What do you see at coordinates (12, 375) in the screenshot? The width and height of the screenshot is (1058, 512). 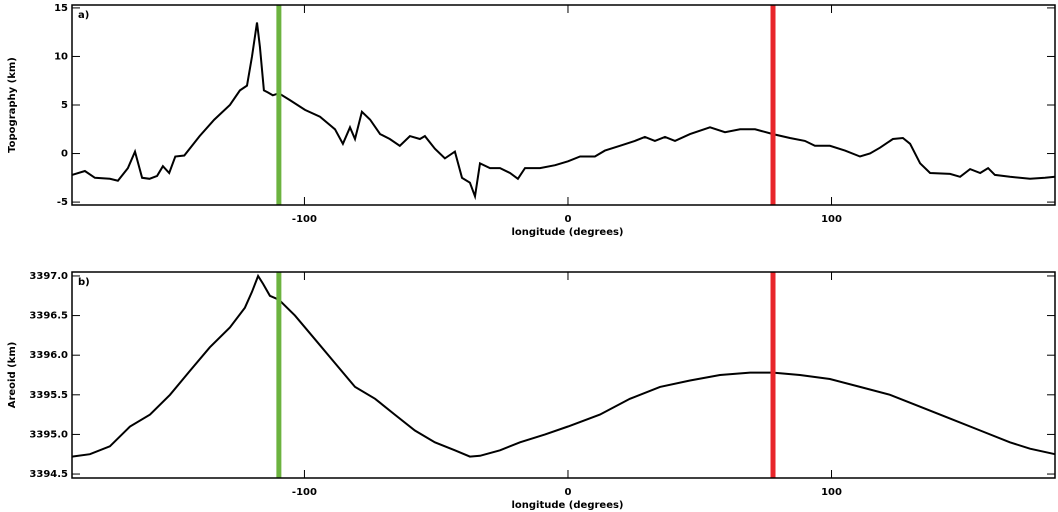 I see `y-axis-label: Areoid (km)` at bounding box center [12, 375].